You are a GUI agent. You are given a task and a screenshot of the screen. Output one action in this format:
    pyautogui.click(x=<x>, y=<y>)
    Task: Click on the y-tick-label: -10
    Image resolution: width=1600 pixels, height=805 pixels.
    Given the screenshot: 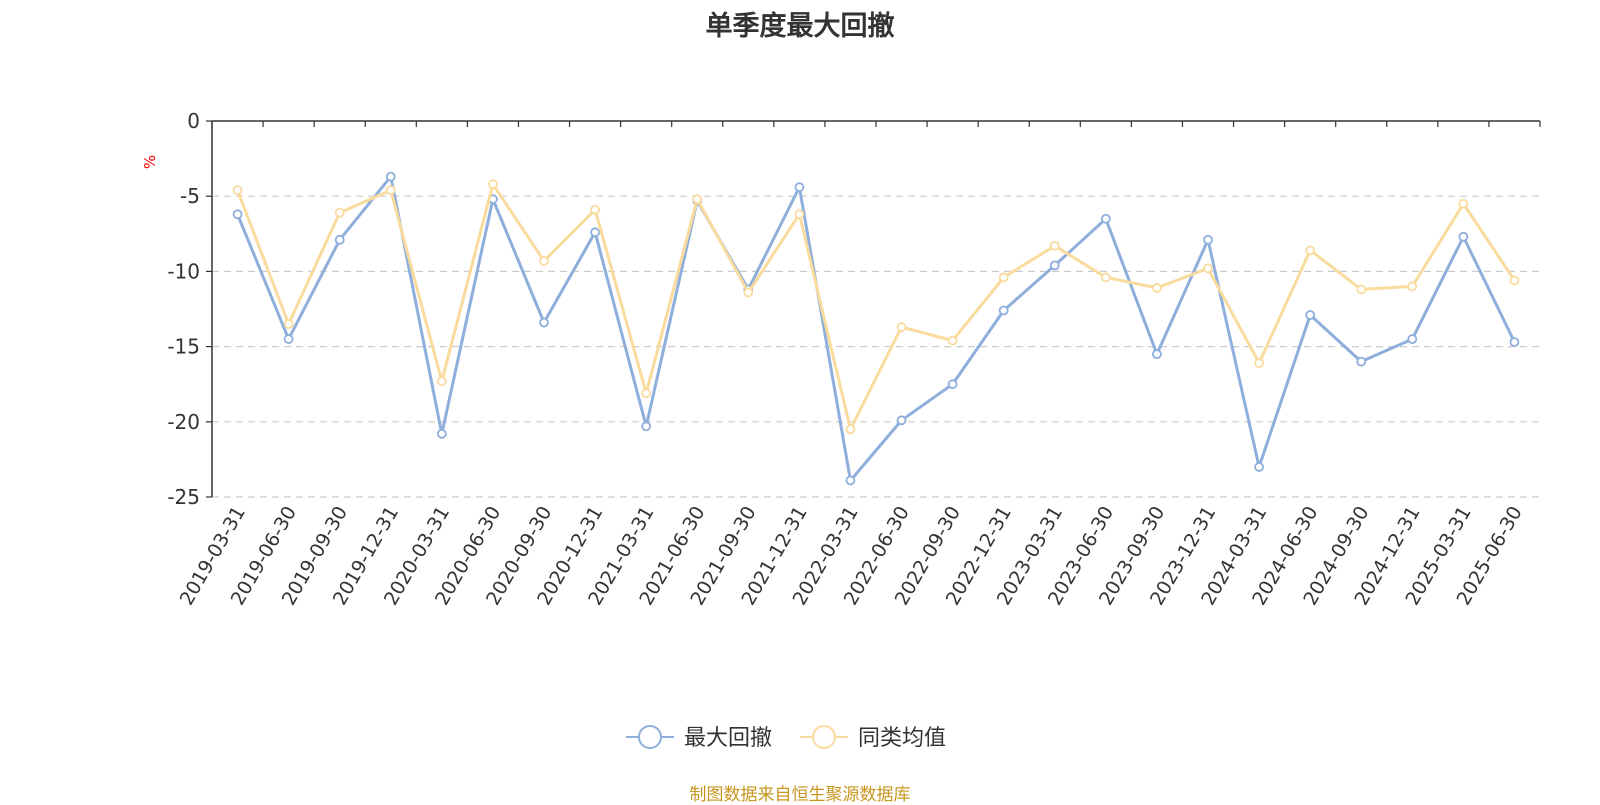 What is the action you would take?
    pyautogui.click(x=183, y=271)
    